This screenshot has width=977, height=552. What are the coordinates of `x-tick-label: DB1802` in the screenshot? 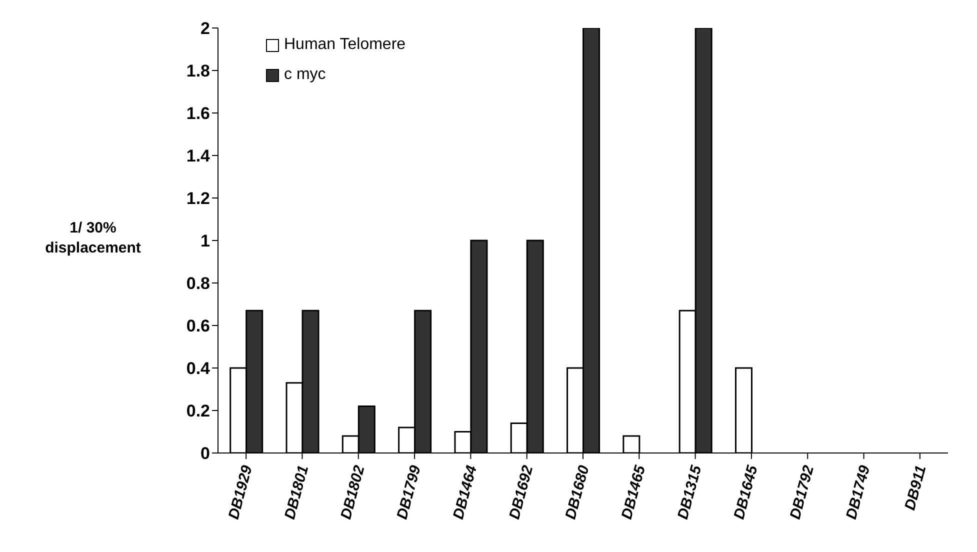 It's located at (353, 492).